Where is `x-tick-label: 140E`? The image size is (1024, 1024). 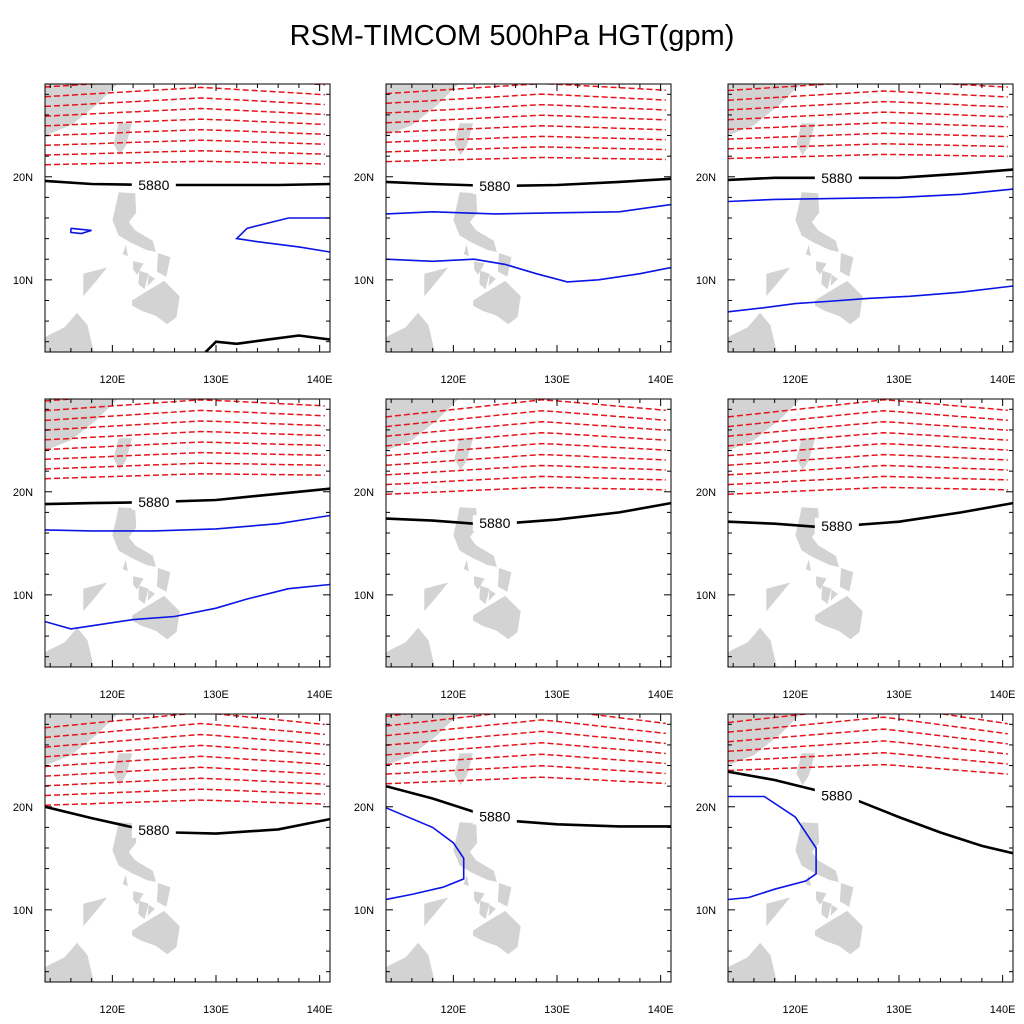 x-tick-label: 140E is located at coordinates (320, 695).